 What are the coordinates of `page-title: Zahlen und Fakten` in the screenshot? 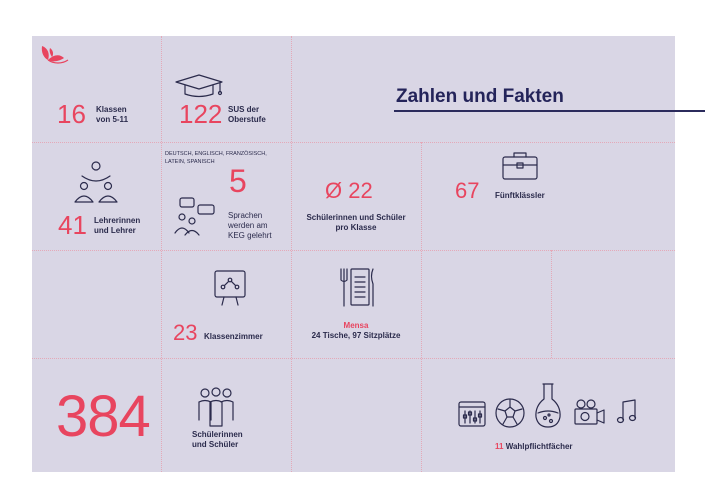 It's located at (480, 96).